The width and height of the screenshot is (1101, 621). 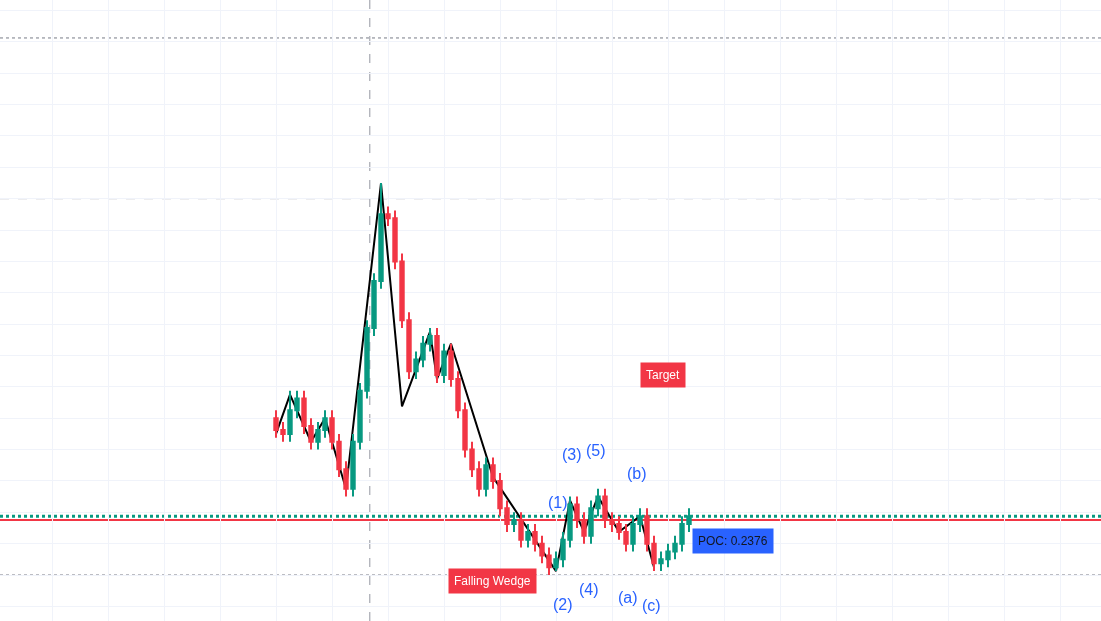 What do you see at coordinates (572, 454) in the screenshot?
I see `annotation: (3)` at bounding box center [572, 454].